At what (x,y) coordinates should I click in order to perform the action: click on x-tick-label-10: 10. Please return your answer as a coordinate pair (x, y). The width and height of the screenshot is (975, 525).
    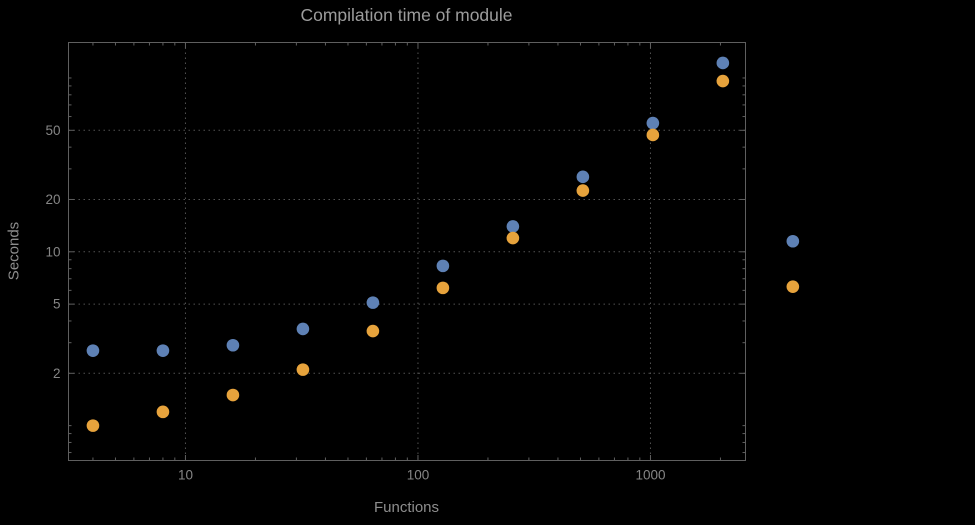
    Looking at the image, I should click on (185, 475).